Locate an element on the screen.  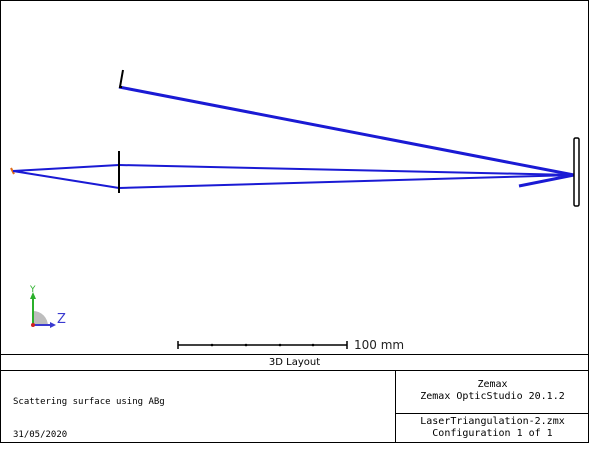
file-name: LaserTriangulation-2.zmx is located at coordinates (492, 421).